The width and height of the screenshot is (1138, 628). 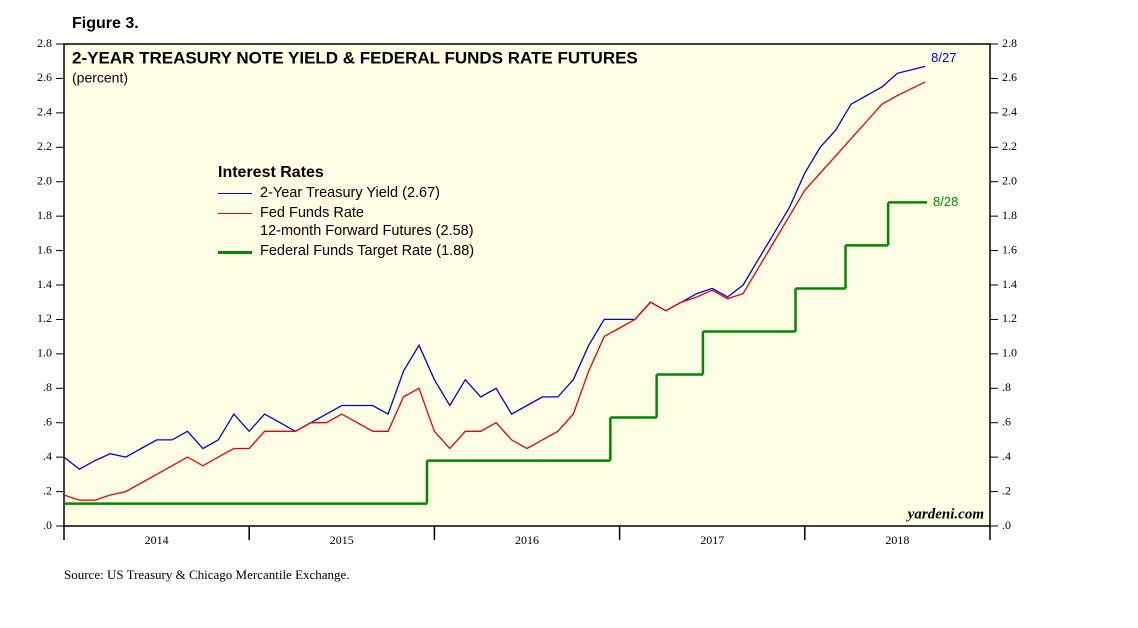 What do you see at coordinates (945, 514) in the screenshot?
I see `watermark: yardeni.com` at bounding box center [945, 514].